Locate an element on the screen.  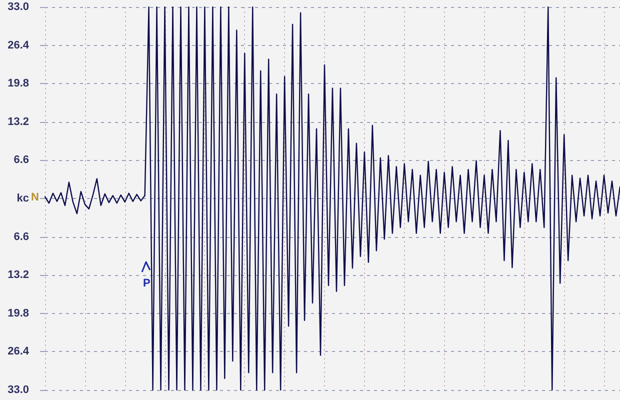
annotation: P is located at coordinates (146, 284).